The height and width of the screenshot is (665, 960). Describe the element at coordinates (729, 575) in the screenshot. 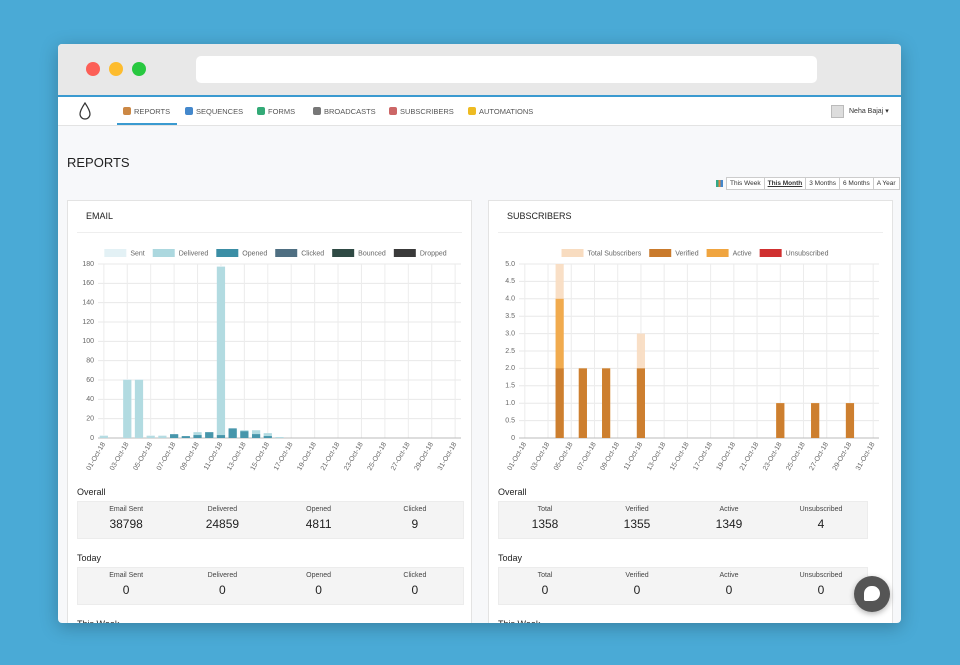

I see `stat-label: Active` at that location.